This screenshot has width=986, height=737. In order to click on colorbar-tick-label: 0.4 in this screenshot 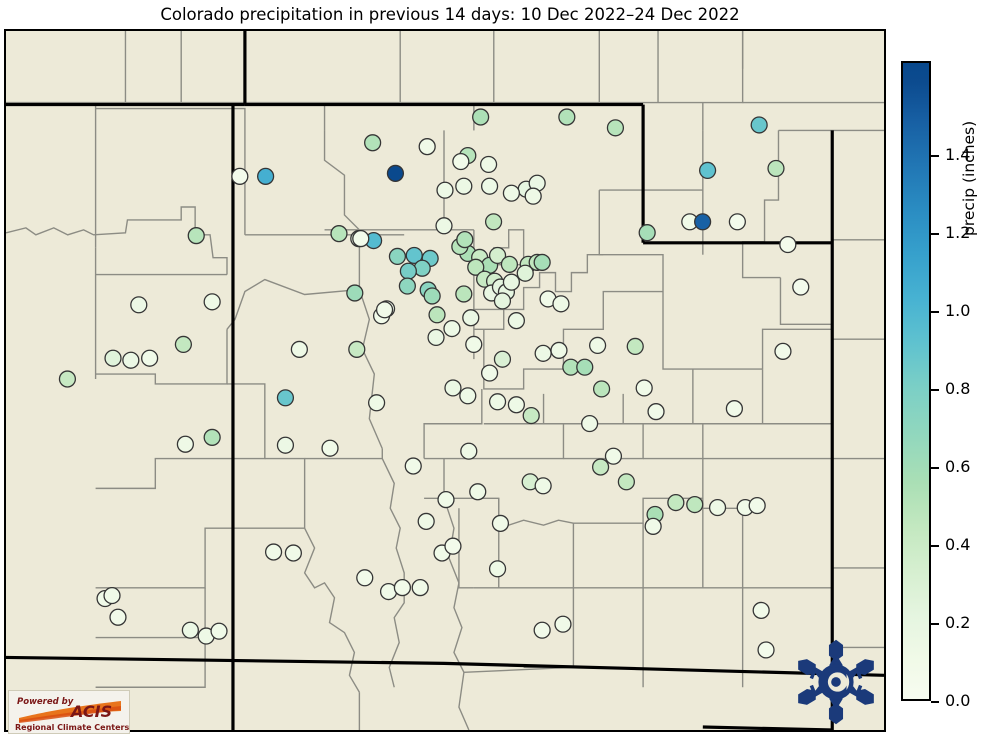, I will do `click(958, 544)`.